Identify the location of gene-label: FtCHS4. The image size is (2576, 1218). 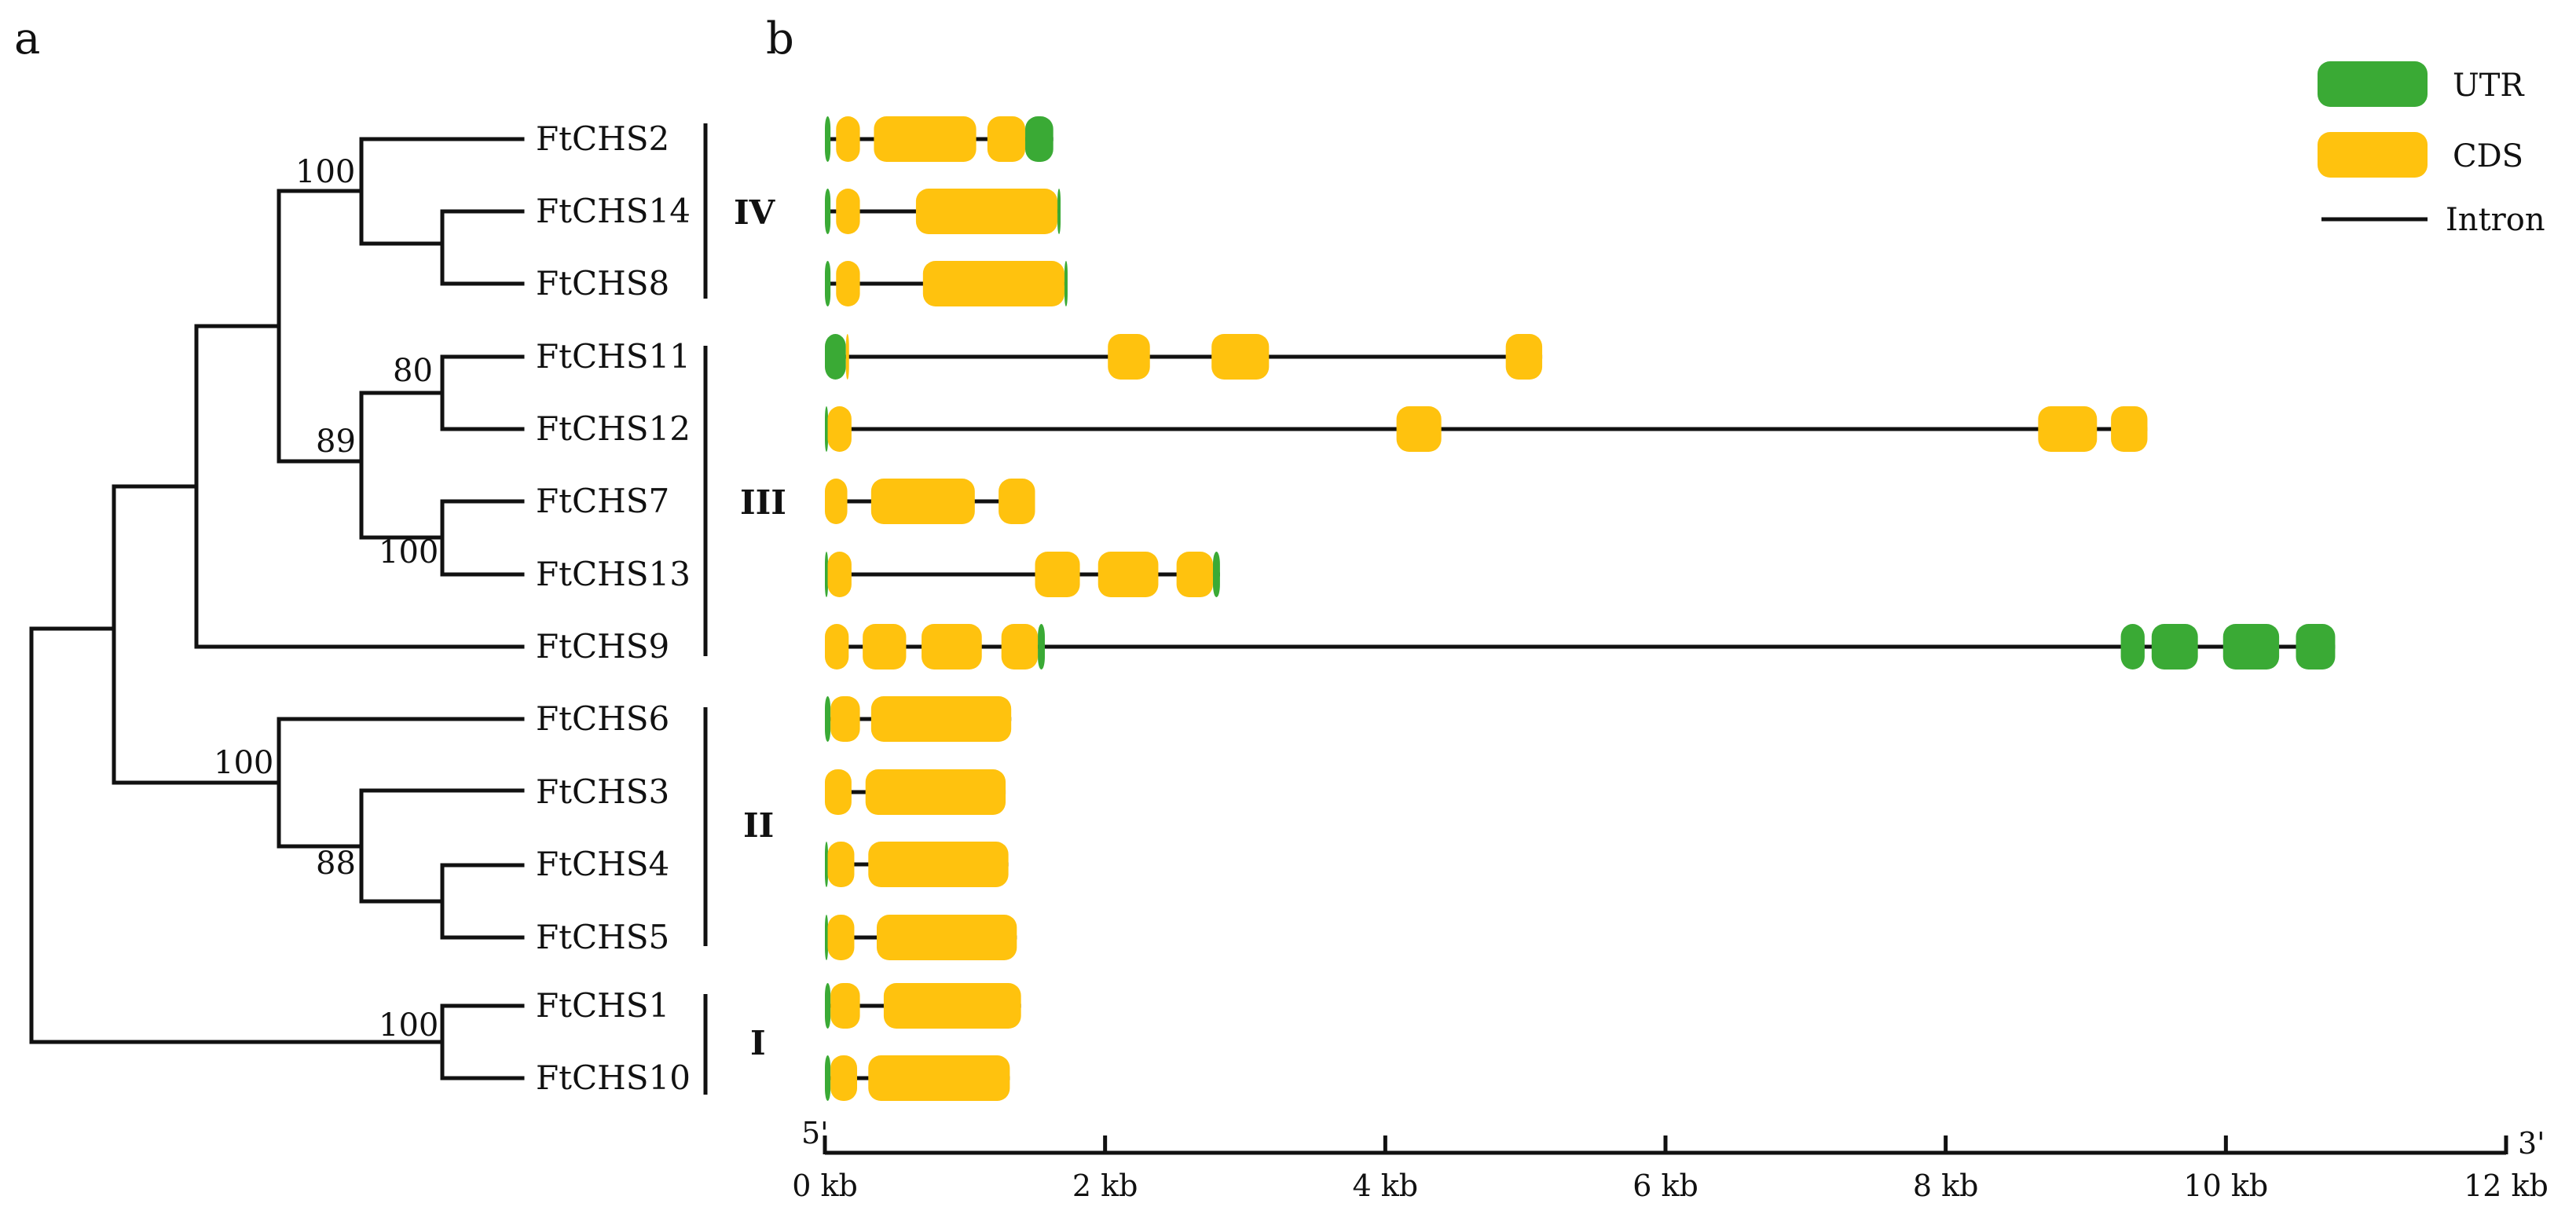
(602, 864).